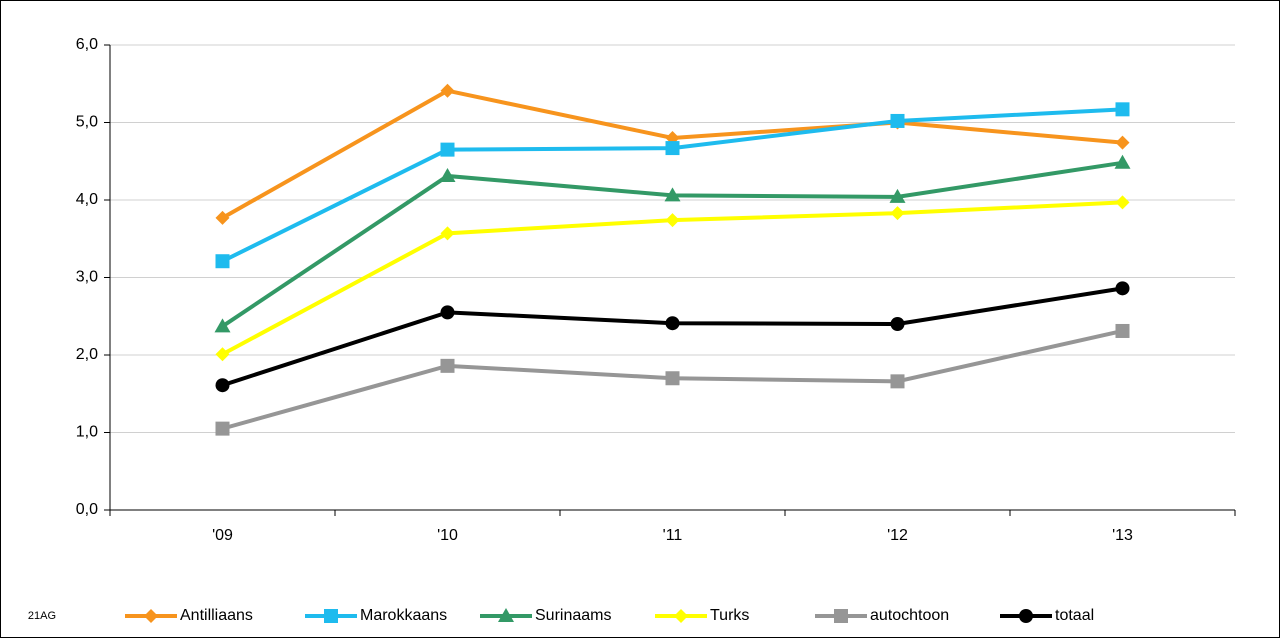 The image size is (1281, 644). I want to click on legend-label: Turks, so click(729, 615).